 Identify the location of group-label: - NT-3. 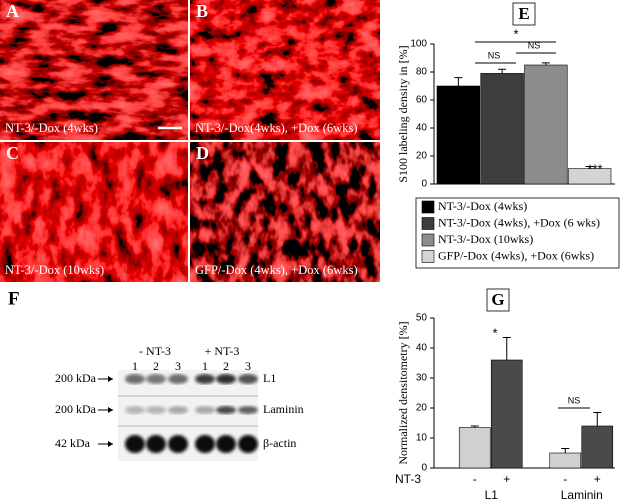
(155, 351).